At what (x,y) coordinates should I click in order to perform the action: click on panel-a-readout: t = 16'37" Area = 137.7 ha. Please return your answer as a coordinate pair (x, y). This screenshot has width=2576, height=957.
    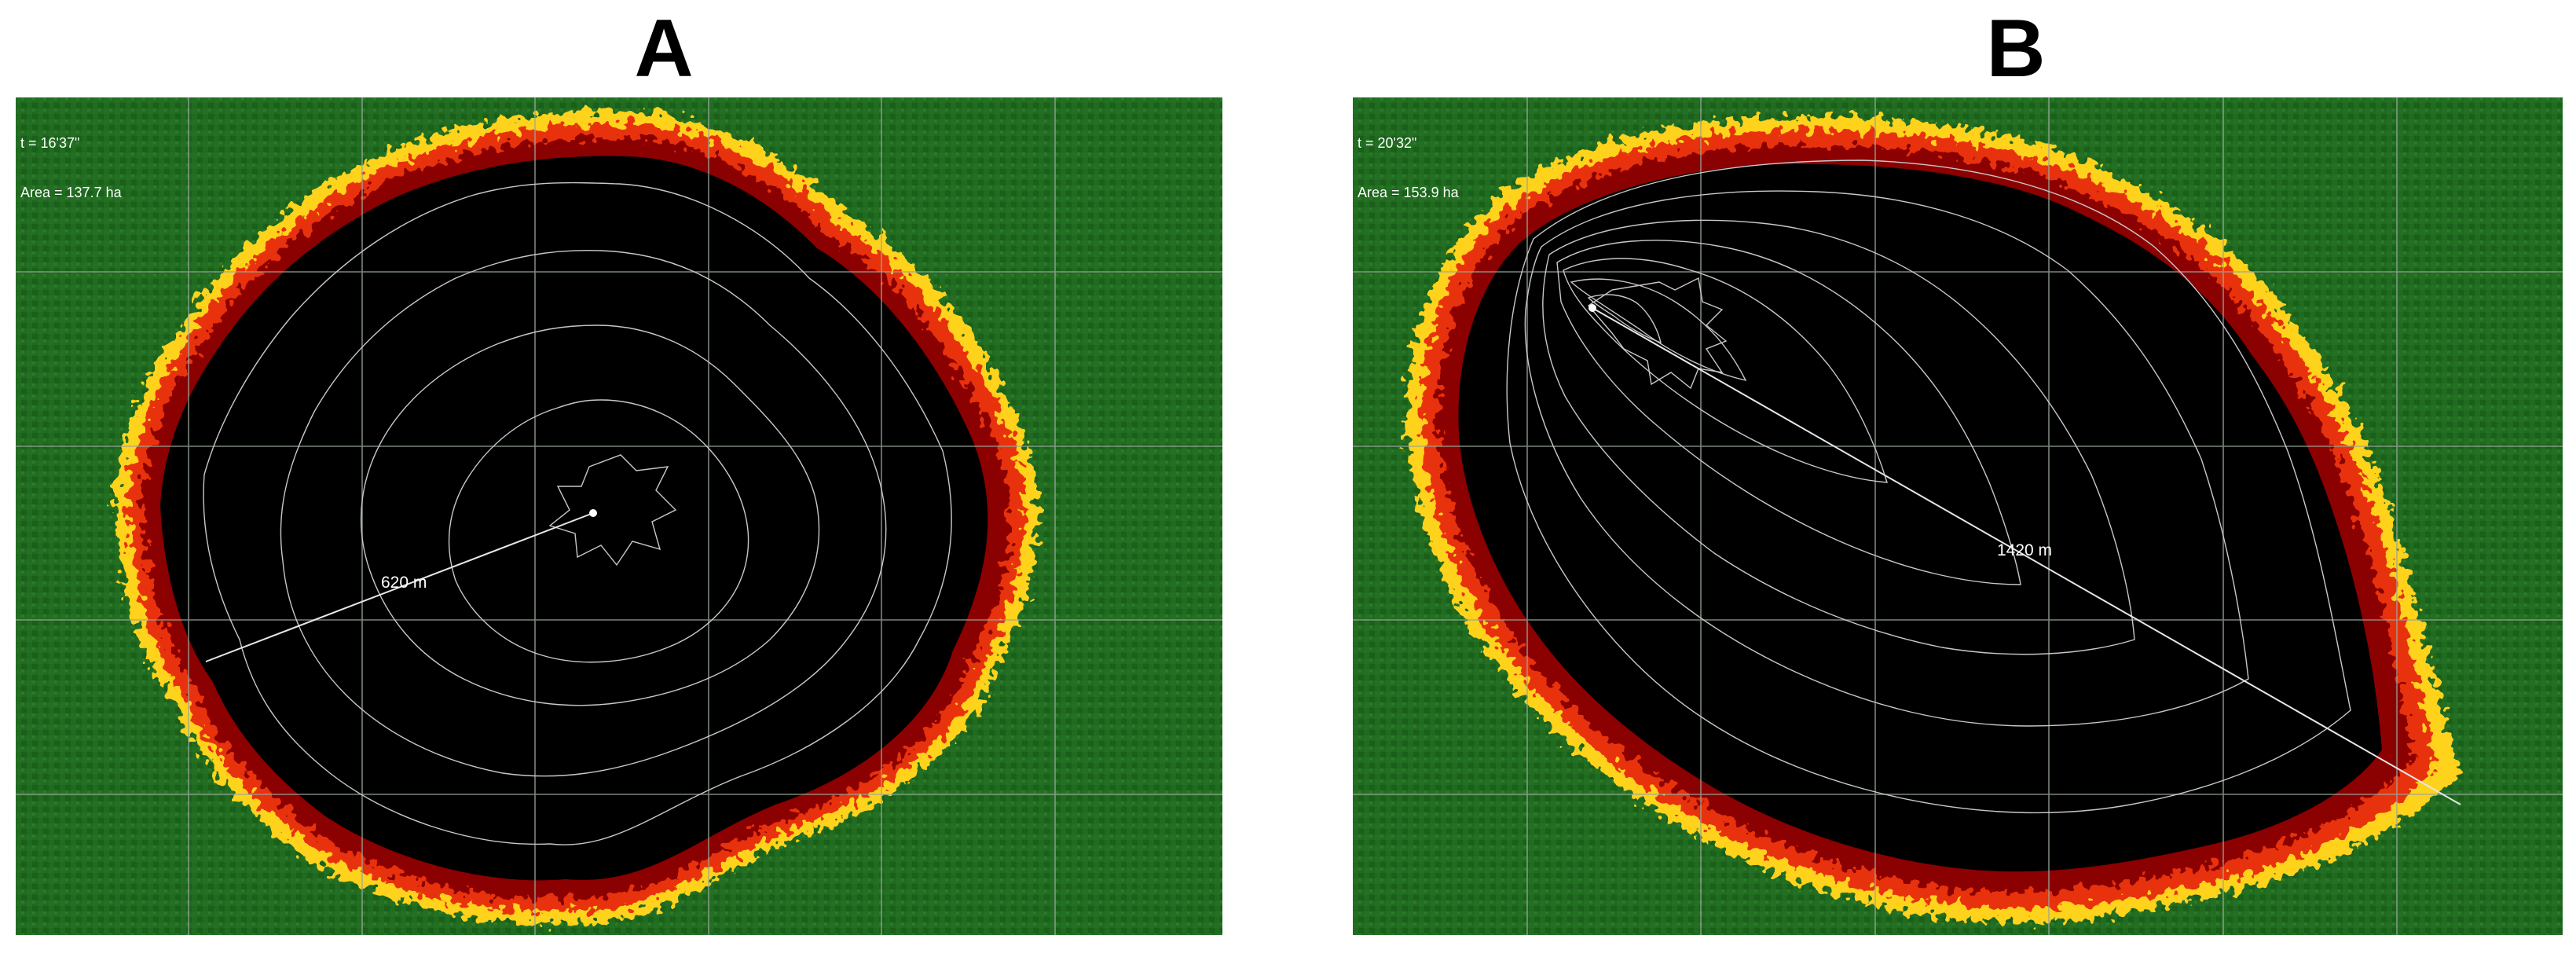
    Looking at the image, I should click on (71, 168).